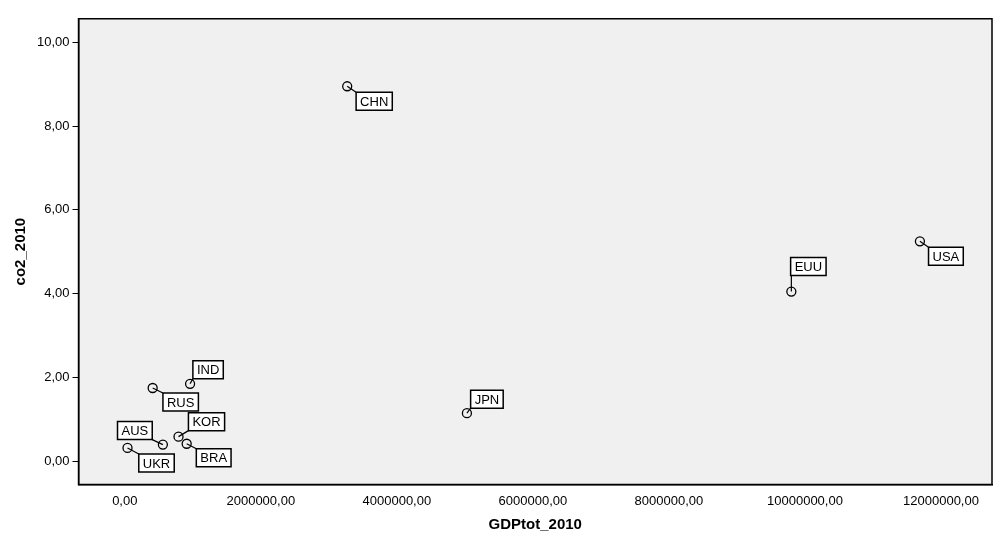 This screenshot has height=548, width=1008. I want to click on annotation: CHN, so click(374, 101).